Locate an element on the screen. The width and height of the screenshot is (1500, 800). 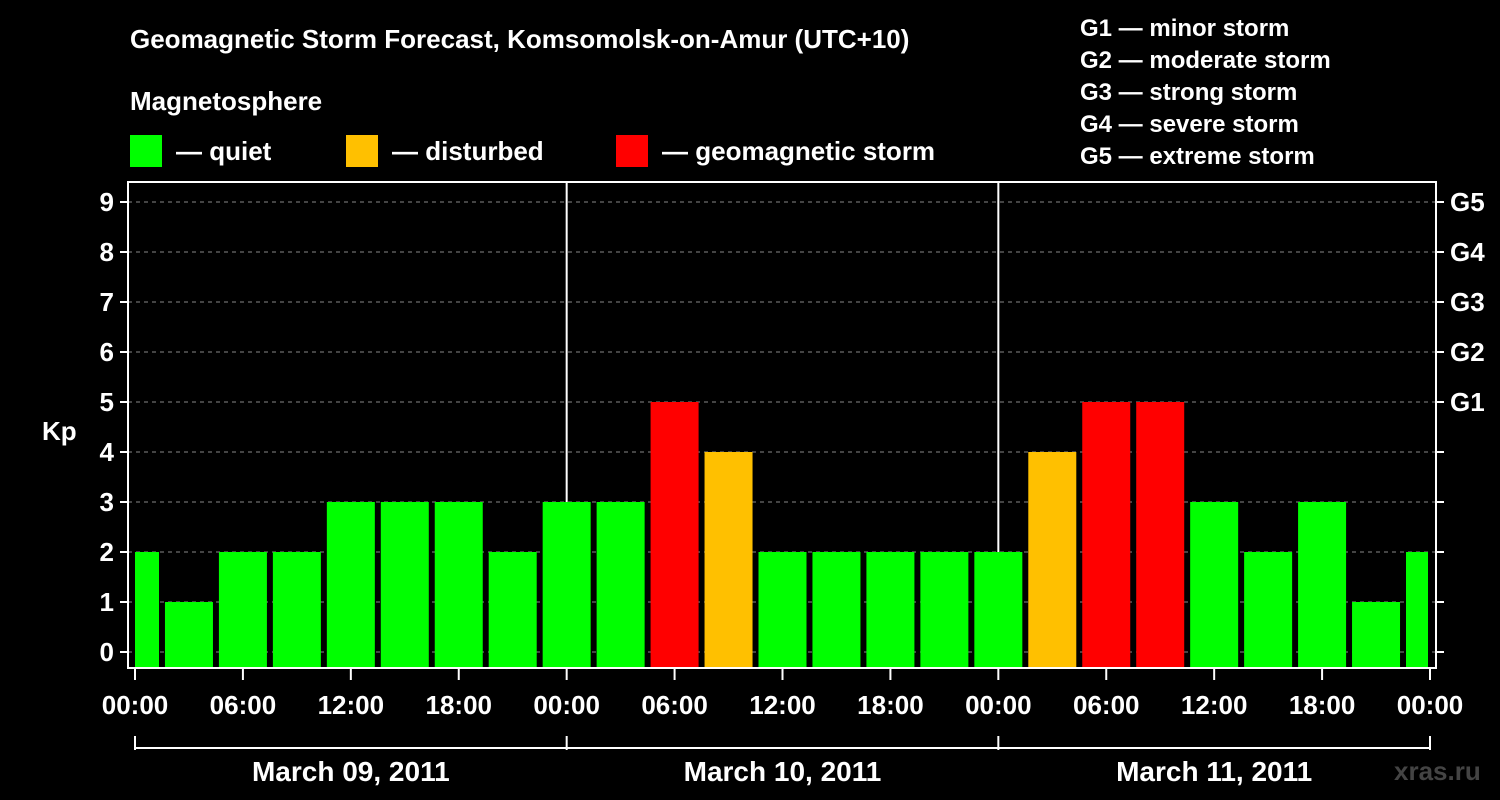
g-scale-g3: G3 — strong storm is located at coordinates (1189, 92).